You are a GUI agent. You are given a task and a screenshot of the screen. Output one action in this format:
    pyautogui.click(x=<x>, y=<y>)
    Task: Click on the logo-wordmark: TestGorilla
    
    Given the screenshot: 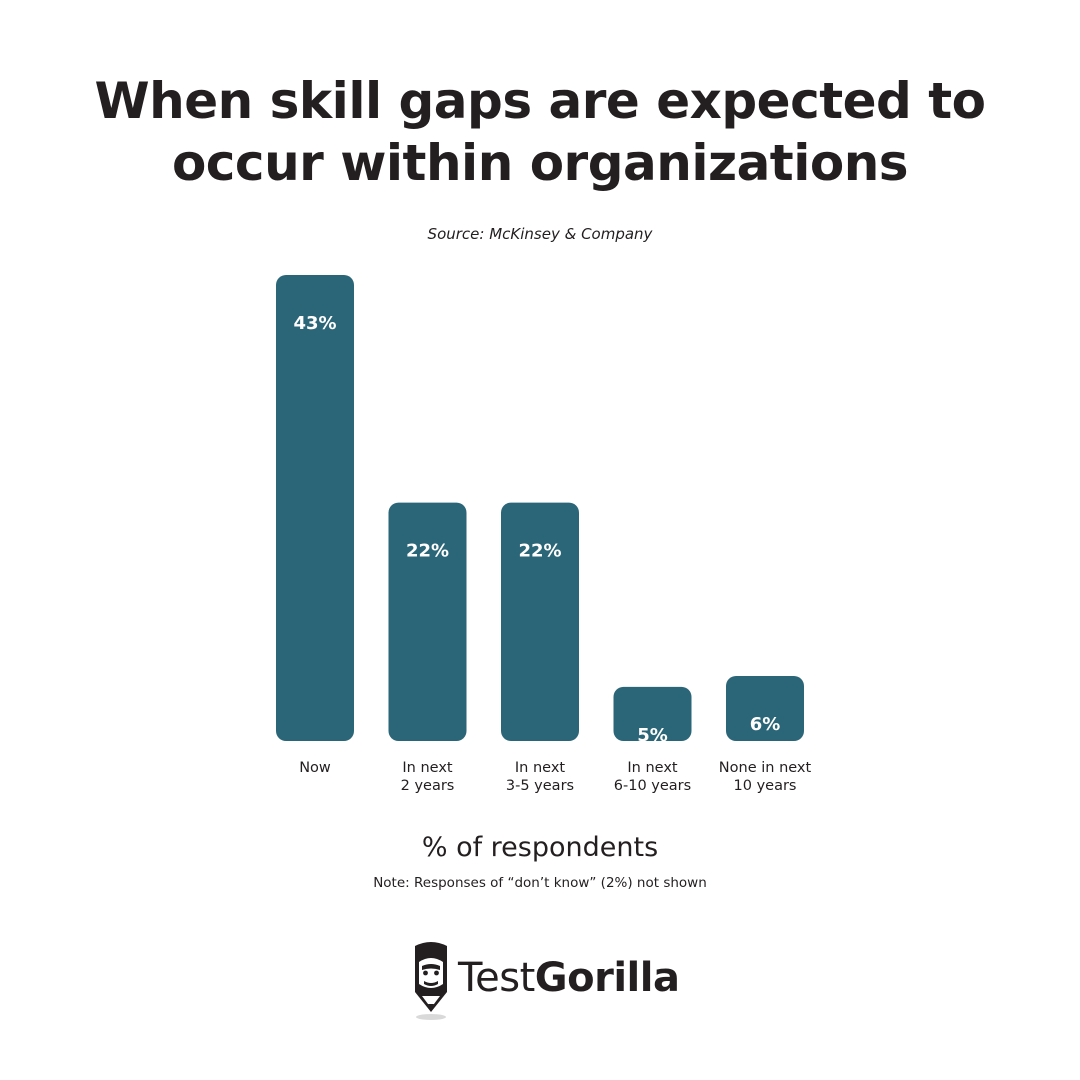 What is the action you would take?
    pyautogui.click(x=569, y=978)
    